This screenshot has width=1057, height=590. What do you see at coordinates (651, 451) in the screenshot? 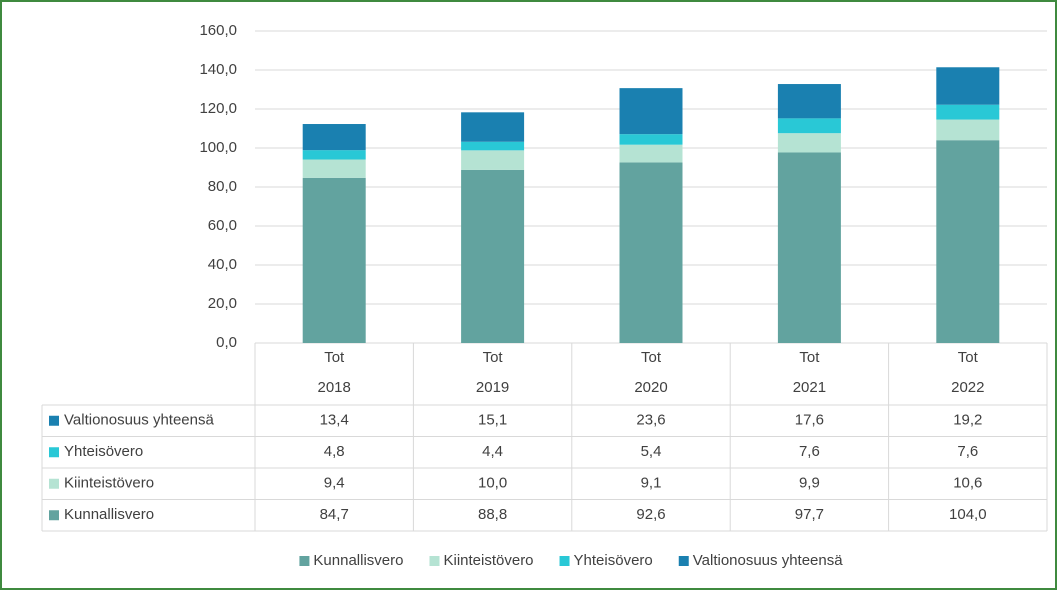
I see `table-cell: 5,4` at bounding box center [651, 451].